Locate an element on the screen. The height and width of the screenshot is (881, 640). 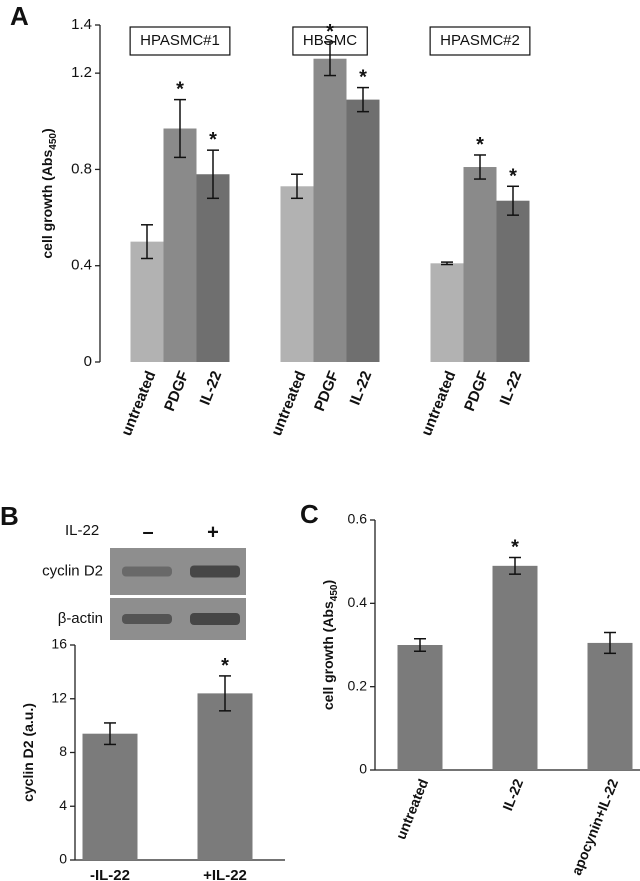
panel-label: C is located at coordinates (309, 514).